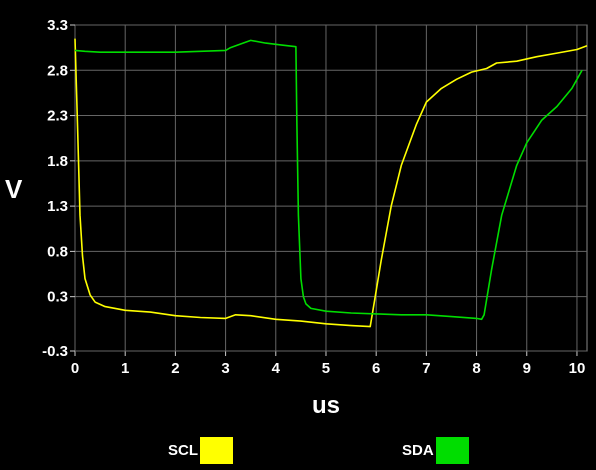 This screenshot has height=470, width=596. Describe the element at coordinates (216, 450) in the screenshot. I see `legend-swatch-scl` at that location.